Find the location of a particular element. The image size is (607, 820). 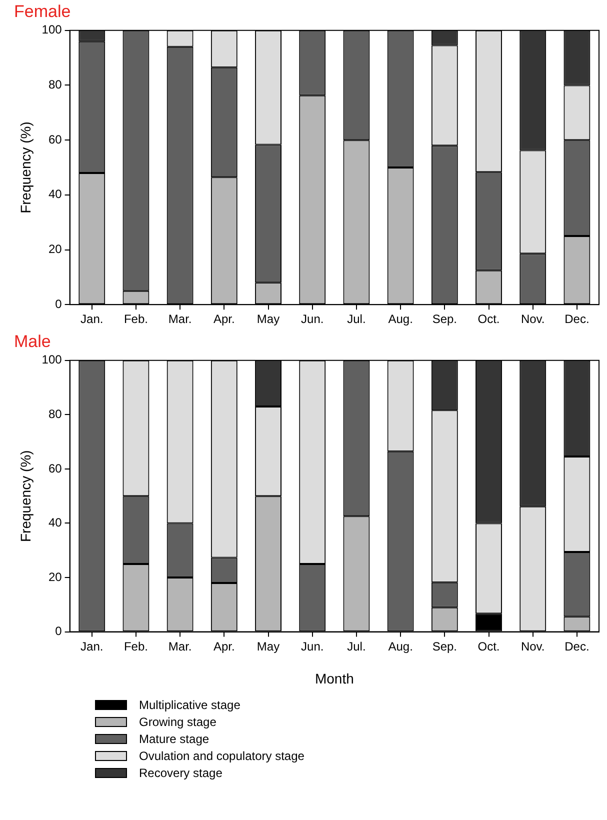

chart-title: Male is located at coordinates (32, 341).